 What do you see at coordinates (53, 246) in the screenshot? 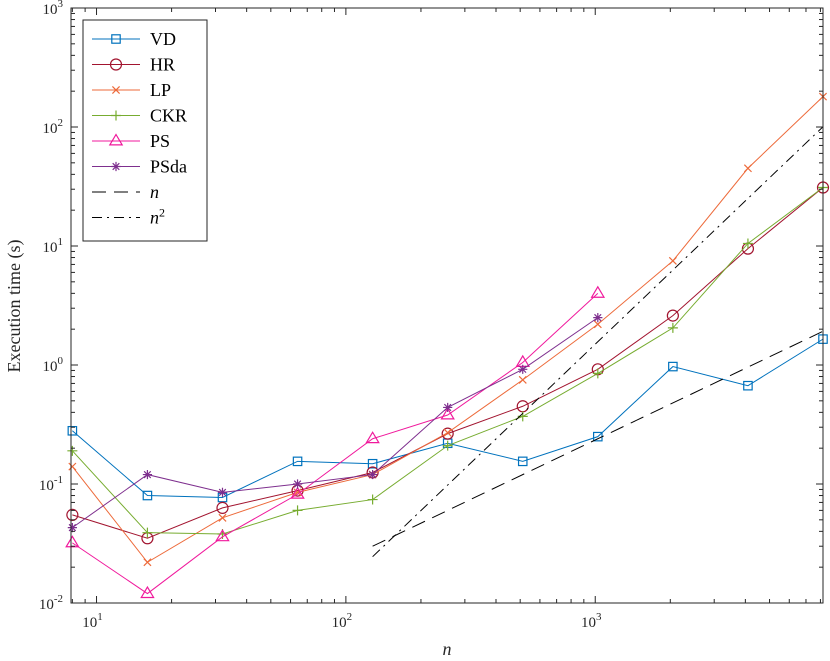
I see `y-tick-label: 10¹` at bounding box center [53, 246].